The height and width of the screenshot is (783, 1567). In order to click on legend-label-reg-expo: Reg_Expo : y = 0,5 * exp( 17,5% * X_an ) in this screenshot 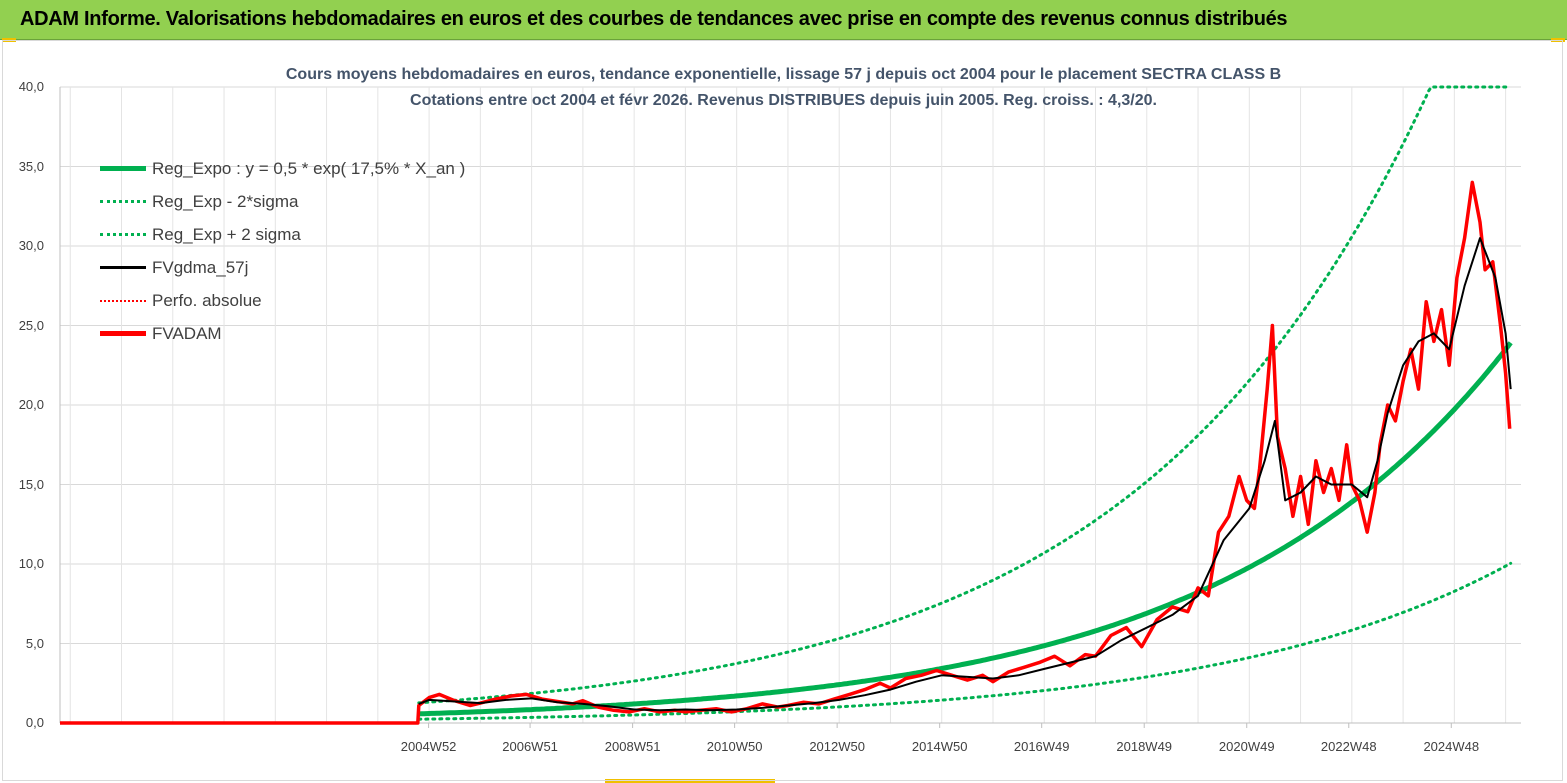, I will do `click(309, 168)`.